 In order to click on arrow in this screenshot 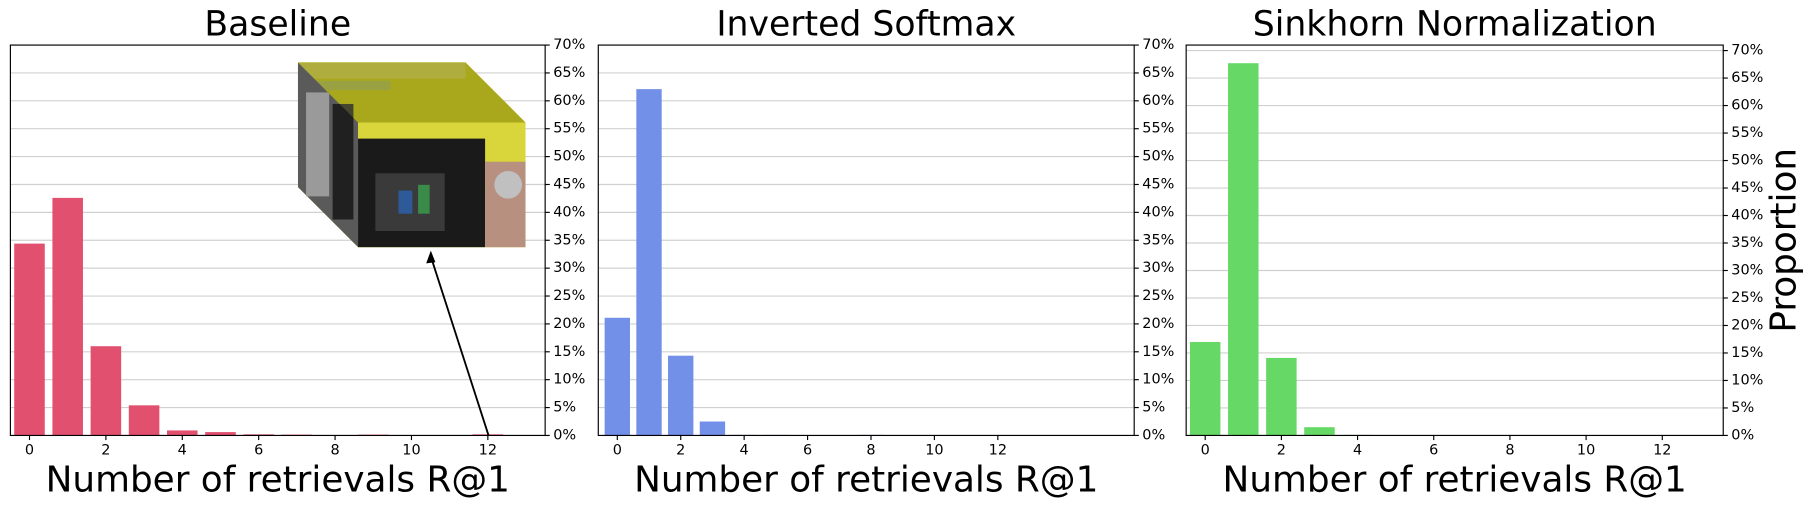, I will do `click(459, 346)`.